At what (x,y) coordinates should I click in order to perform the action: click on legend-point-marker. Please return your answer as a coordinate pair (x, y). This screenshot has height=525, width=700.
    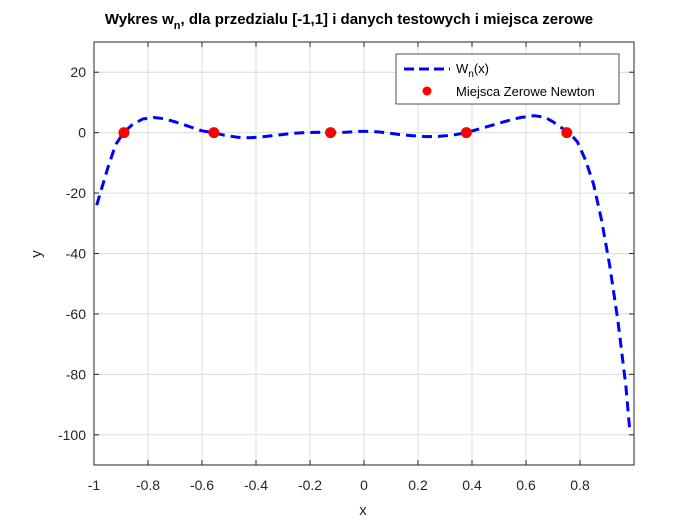
    Looking at the image, I should click on (427, 91).